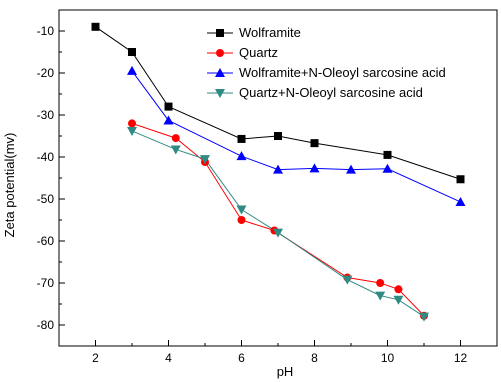 This screenshot has height=382, width=501. What do you see at coordinates (46, 157) in the screenshot?
I see `y-tick-label: -40` at bounding box center [46, 157].